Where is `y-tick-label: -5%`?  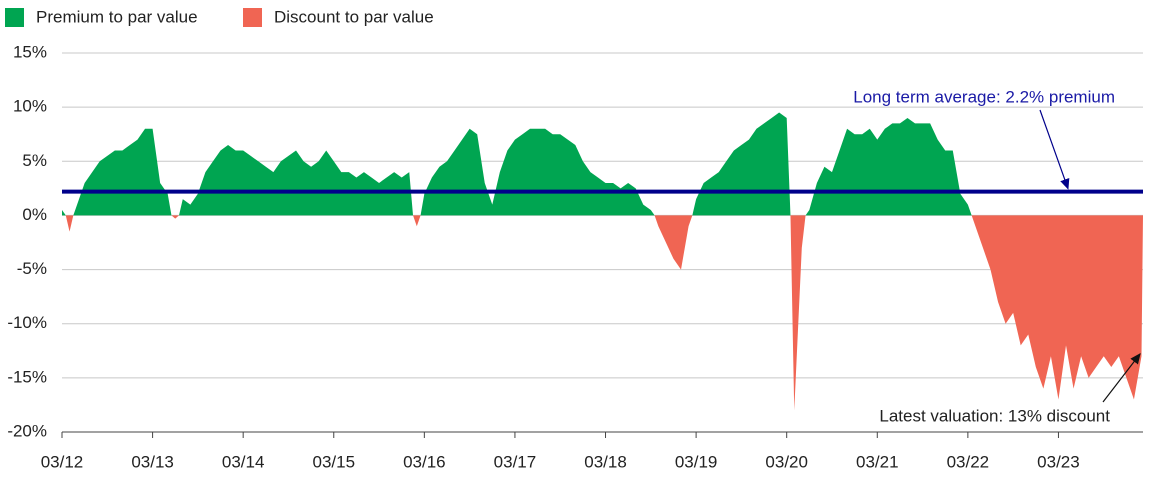 y-tick-label: -5% is located at coordinates (32, 268).